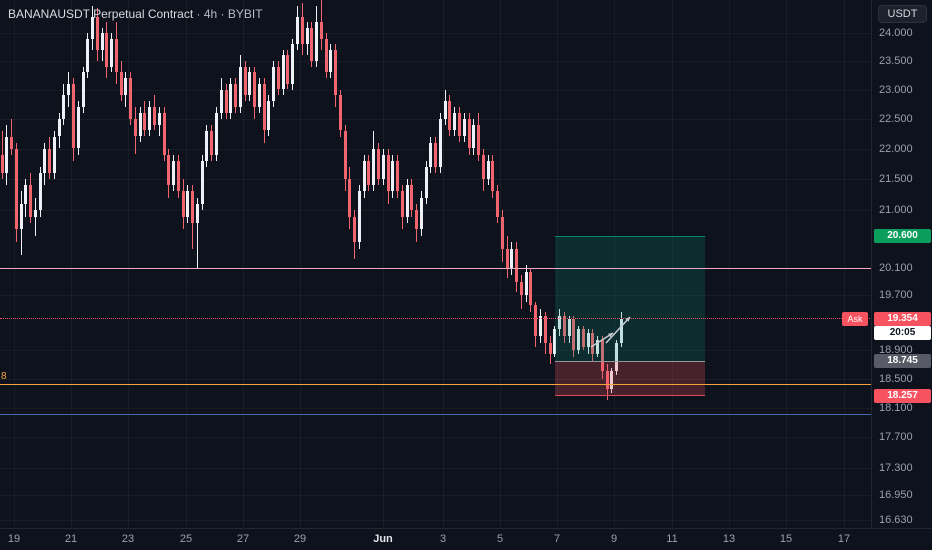  I want to click on time-tick-label: 25, so click(186, 539).